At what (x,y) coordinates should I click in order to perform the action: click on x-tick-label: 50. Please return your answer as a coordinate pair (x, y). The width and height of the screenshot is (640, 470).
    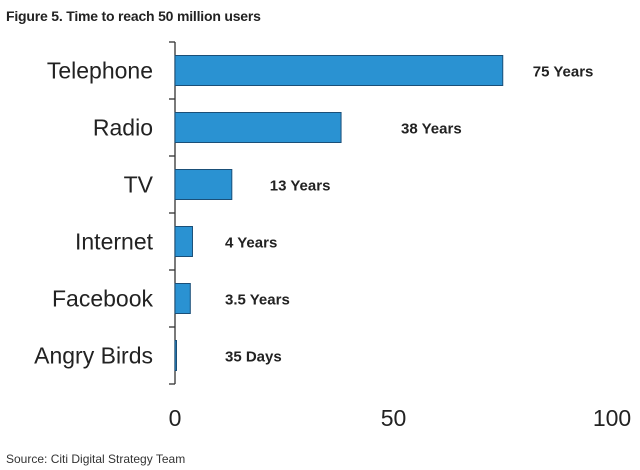
    Looking at the image, I should click on (394, 418).